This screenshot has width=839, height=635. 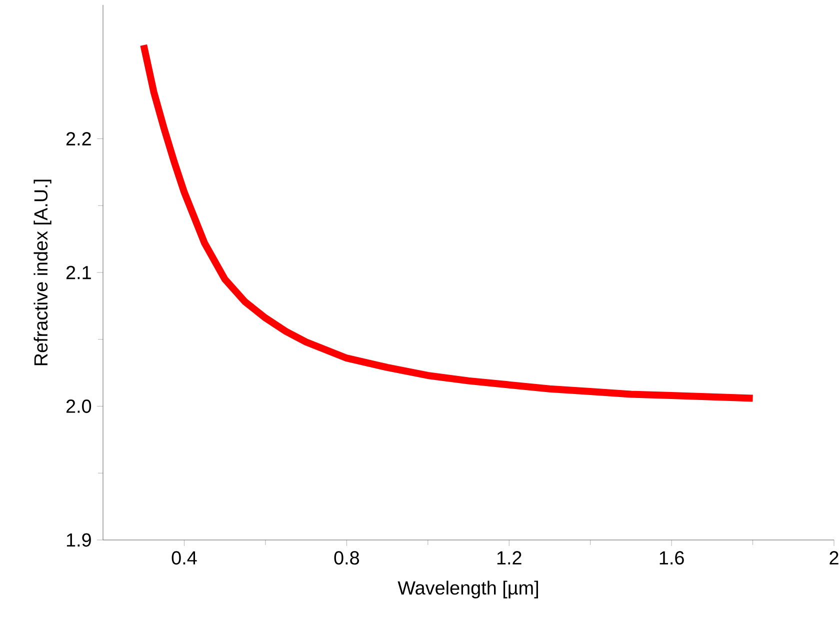 What do you see at coordinates (347, 558) in the screenshot?
I see `x-tick-label: 0.8` at bounding box center [347, 558].